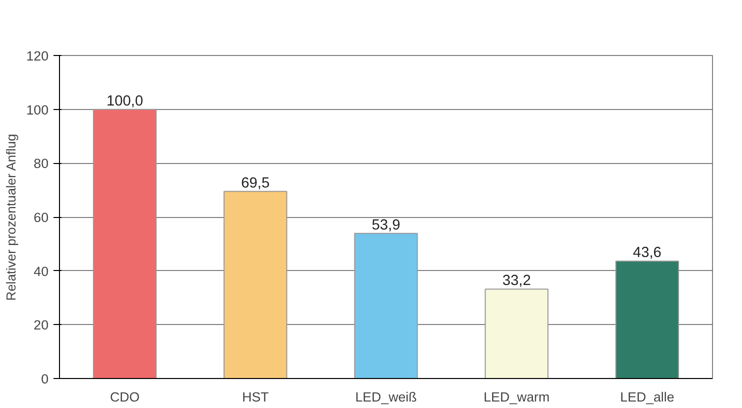 This screenshot has height=408, width=742. What do you see at coordinates (37, 110) in the screenshot?
I see `y-tick-label: 100` at bounding box center [37, 110].